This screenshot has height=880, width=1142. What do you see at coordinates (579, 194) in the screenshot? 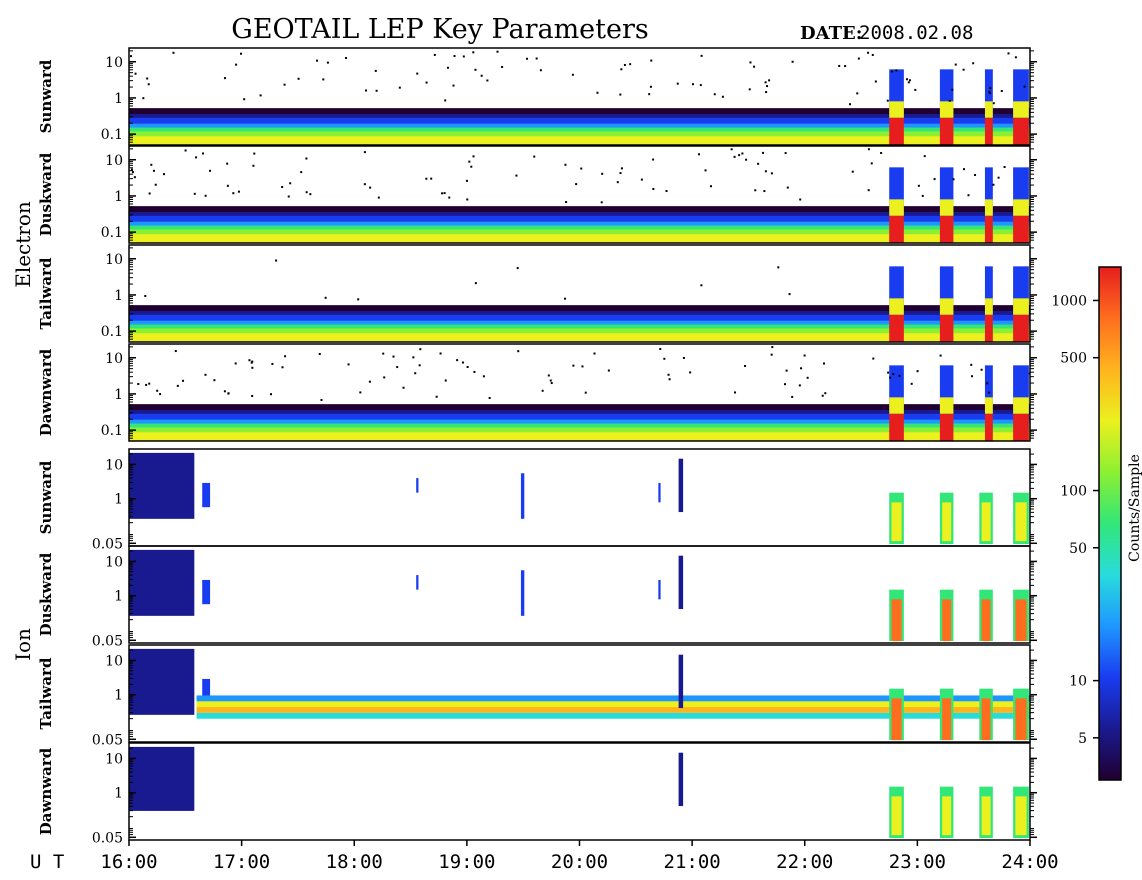
I see `panel-frame` at bounding box center [579, 194].